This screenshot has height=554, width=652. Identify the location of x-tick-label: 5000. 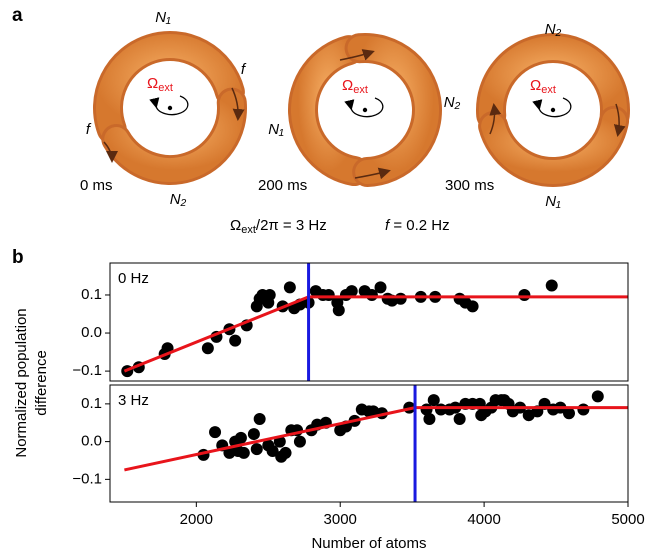
(627, 519).